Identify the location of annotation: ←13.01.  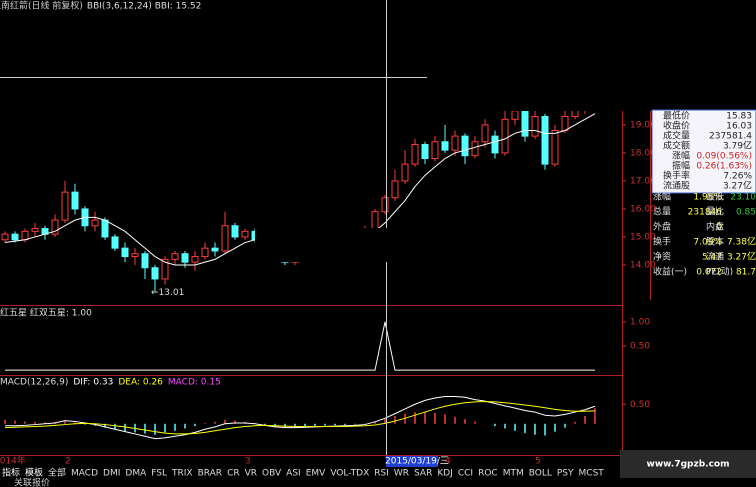
(167, 293).